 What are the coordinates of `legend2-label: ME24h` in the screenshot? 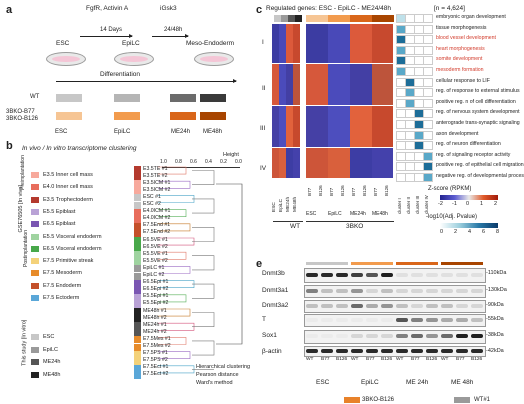 It's located at (52, 362).